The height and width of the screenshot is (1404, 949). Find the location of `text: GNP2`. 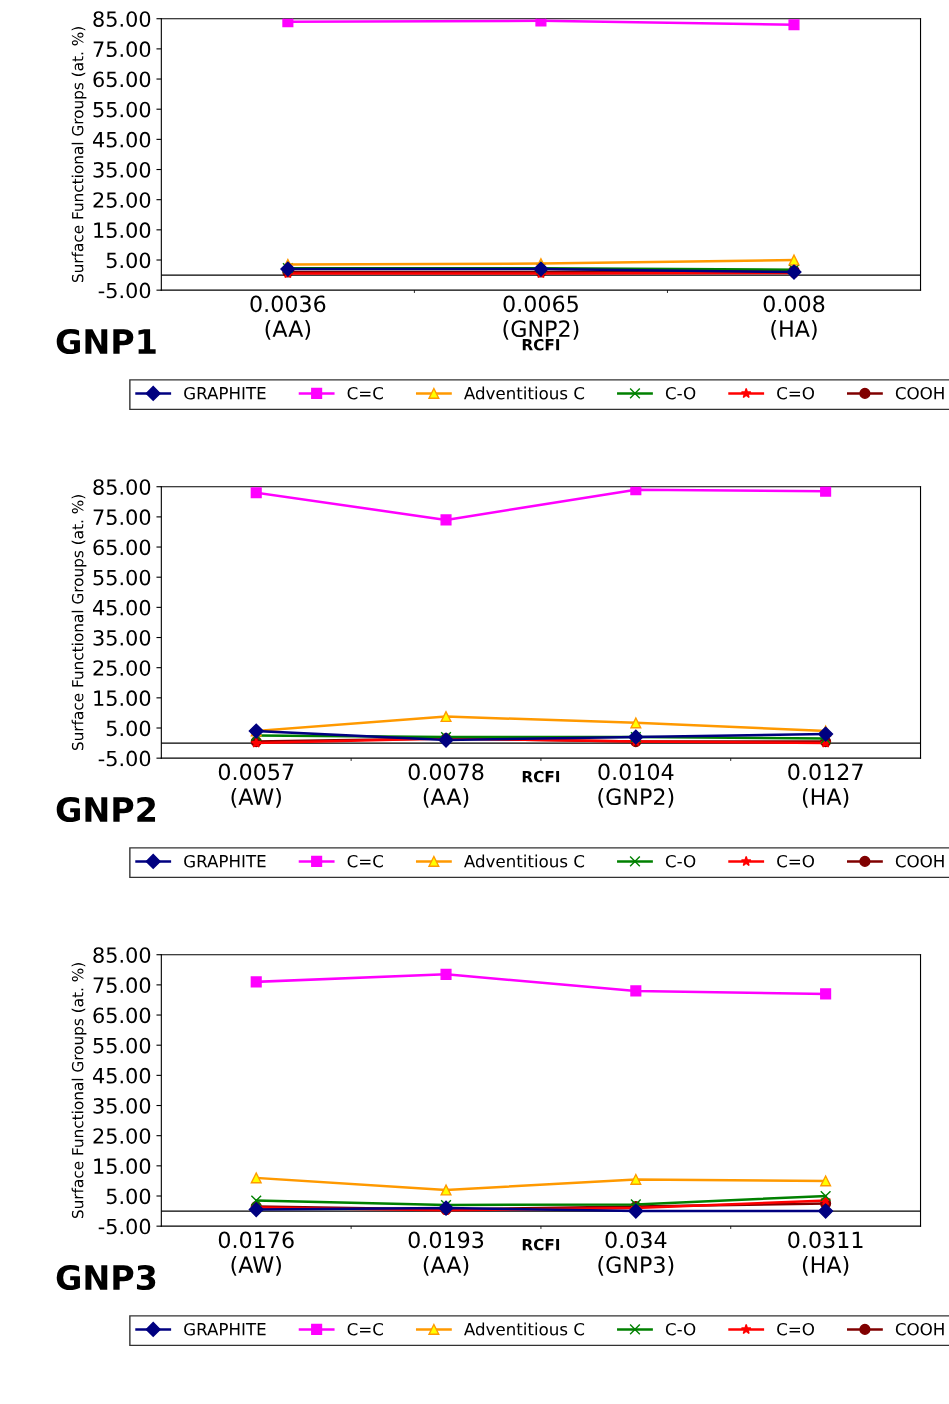

text: GNP2 is located at coordinates (106, 809).